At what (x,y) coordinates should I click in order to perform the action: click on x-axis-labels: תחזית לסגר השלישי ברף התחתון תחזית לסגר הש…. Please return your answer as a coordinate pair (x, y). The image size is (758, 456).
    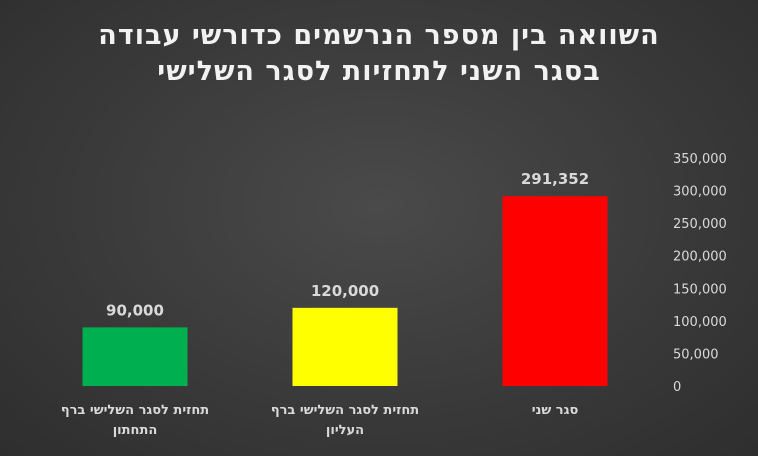
    Looking at the image, I should click on (320, 420).